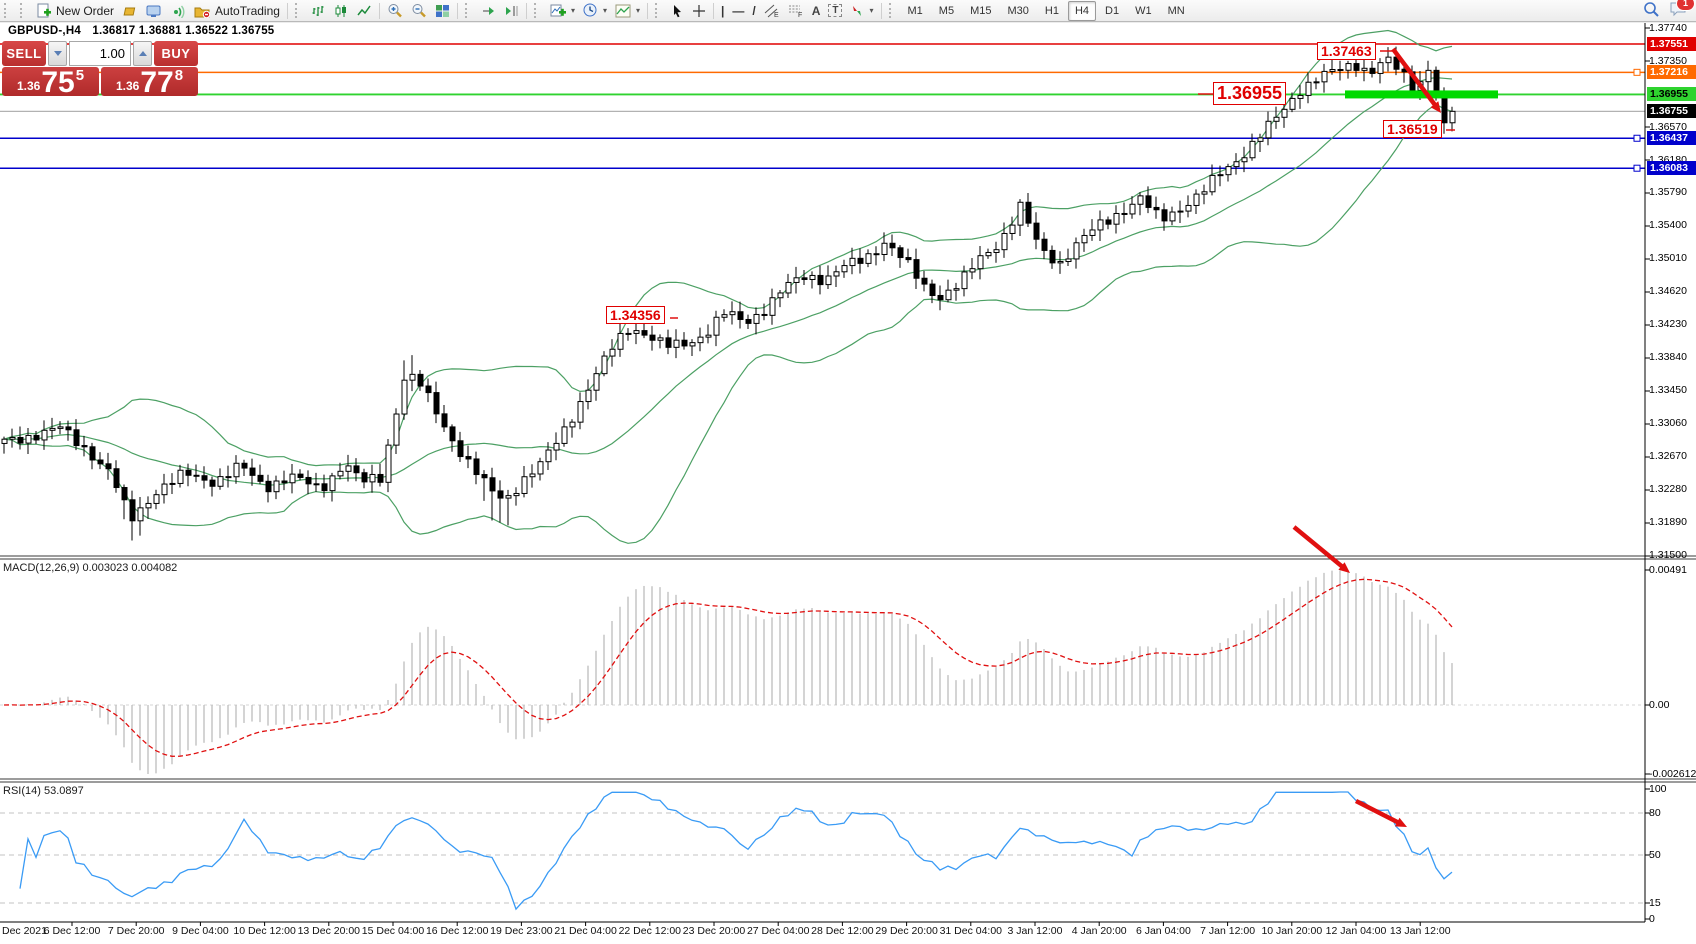  Describe the element at coordinates (136, 931) in the screenshot. I see `date-tick-label: 7 Dec 20:00` at that location.